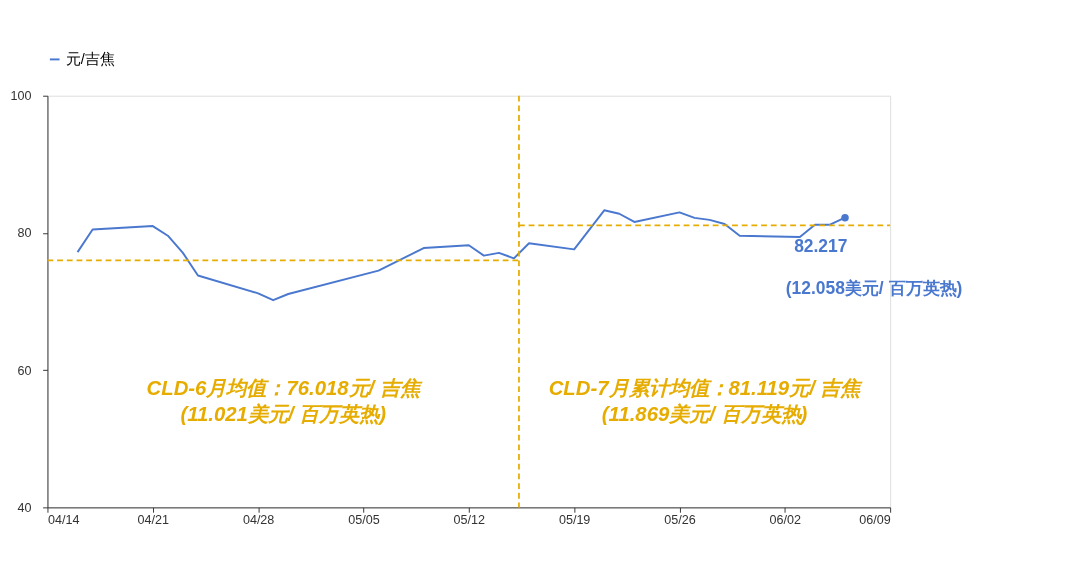  What do you see at coordinates (24, 507) in the screenshot?
I see `y-tick-label: 40` at bounding box center [24, 507].